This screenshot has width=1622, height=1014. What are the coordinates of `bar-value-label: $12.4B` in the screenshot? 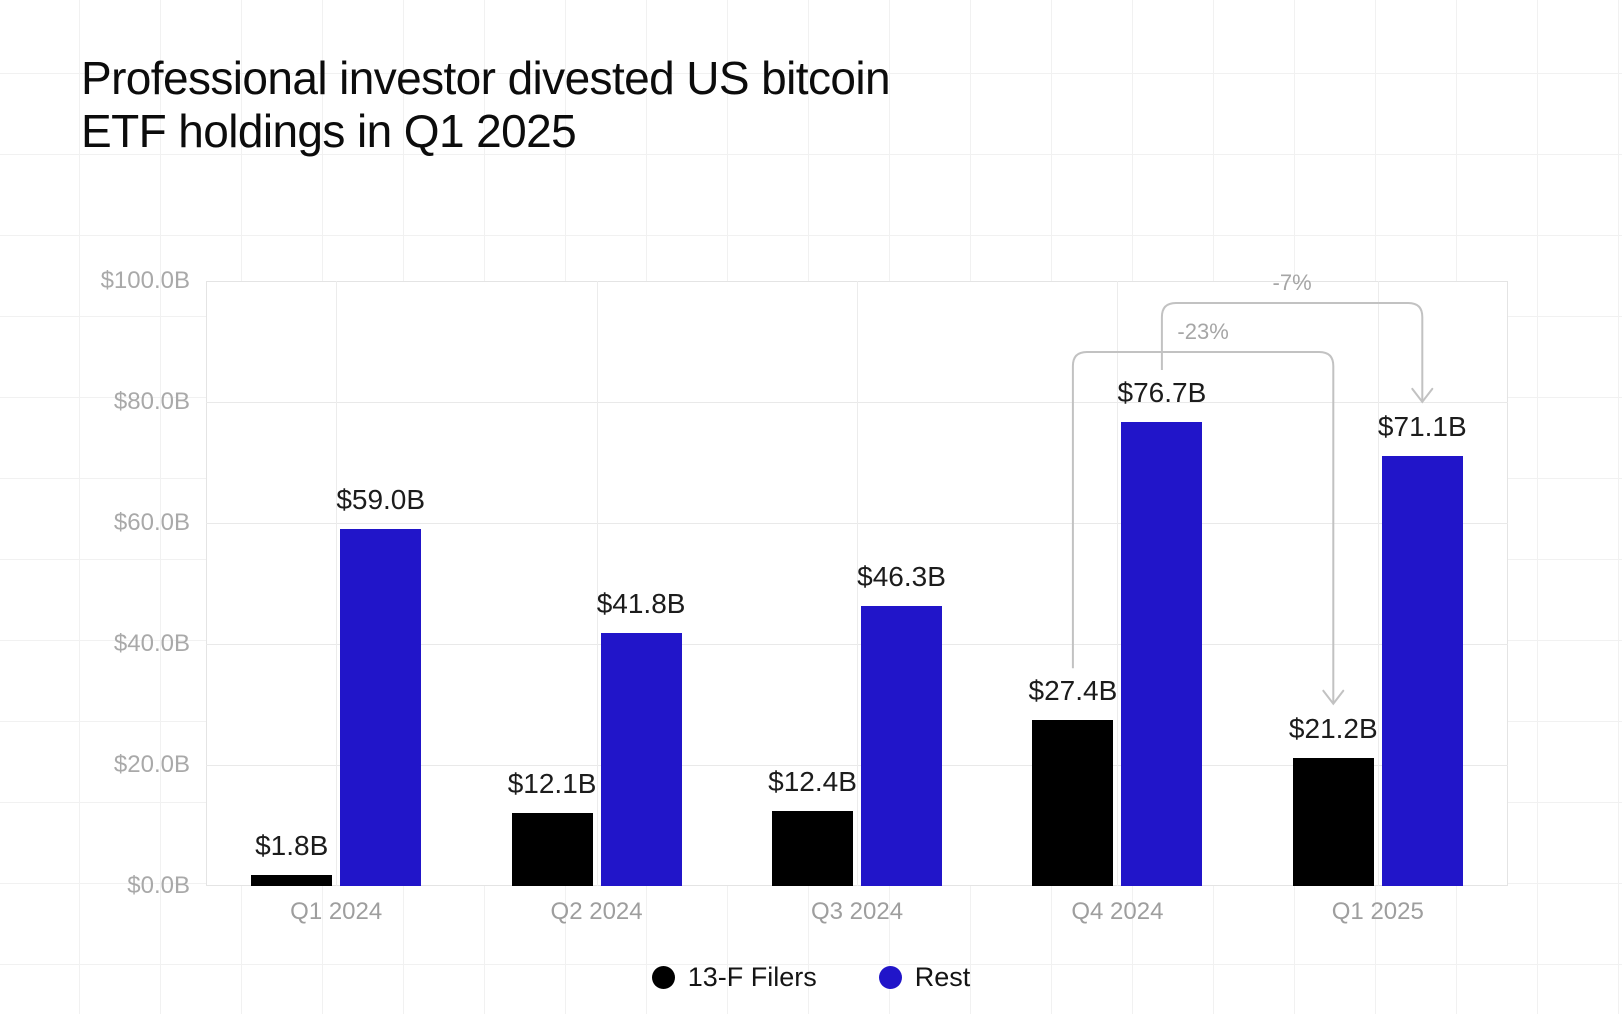 It's located at (812, 781).